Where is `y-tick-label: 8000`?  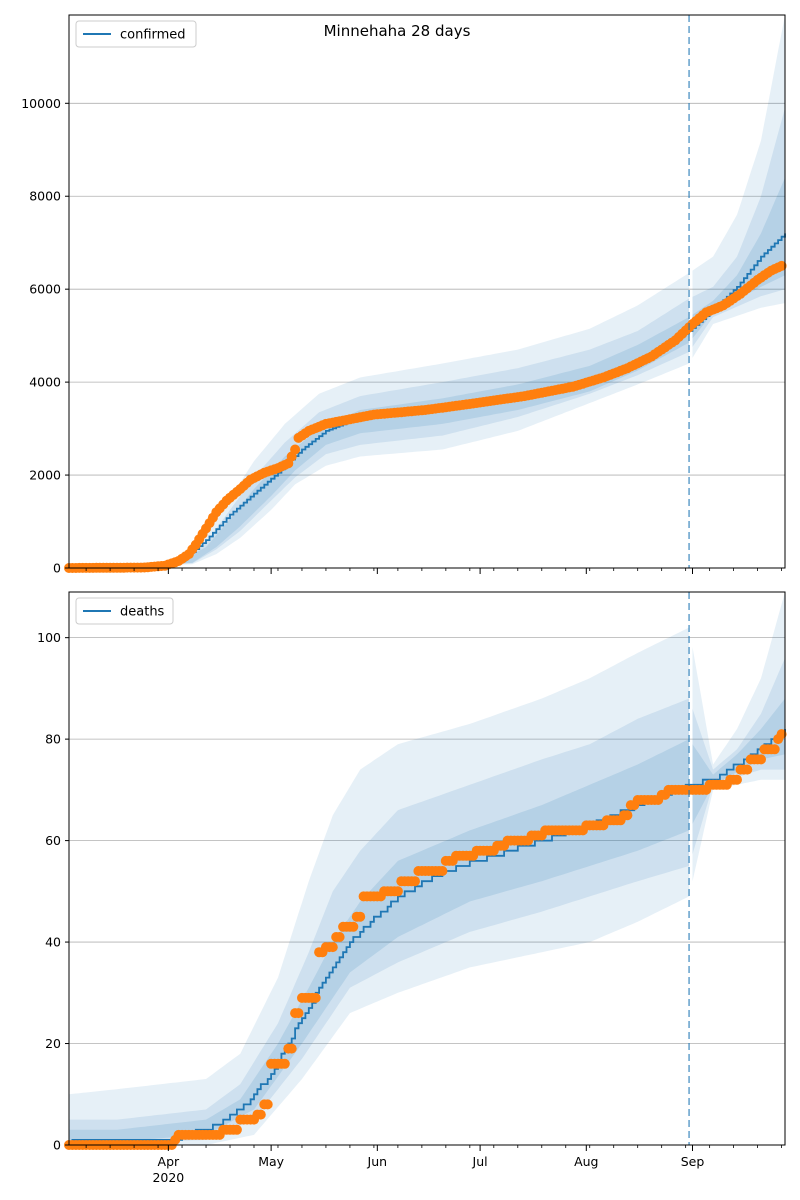
y-tick-label: 8000 is located at coordinates (45, 196).